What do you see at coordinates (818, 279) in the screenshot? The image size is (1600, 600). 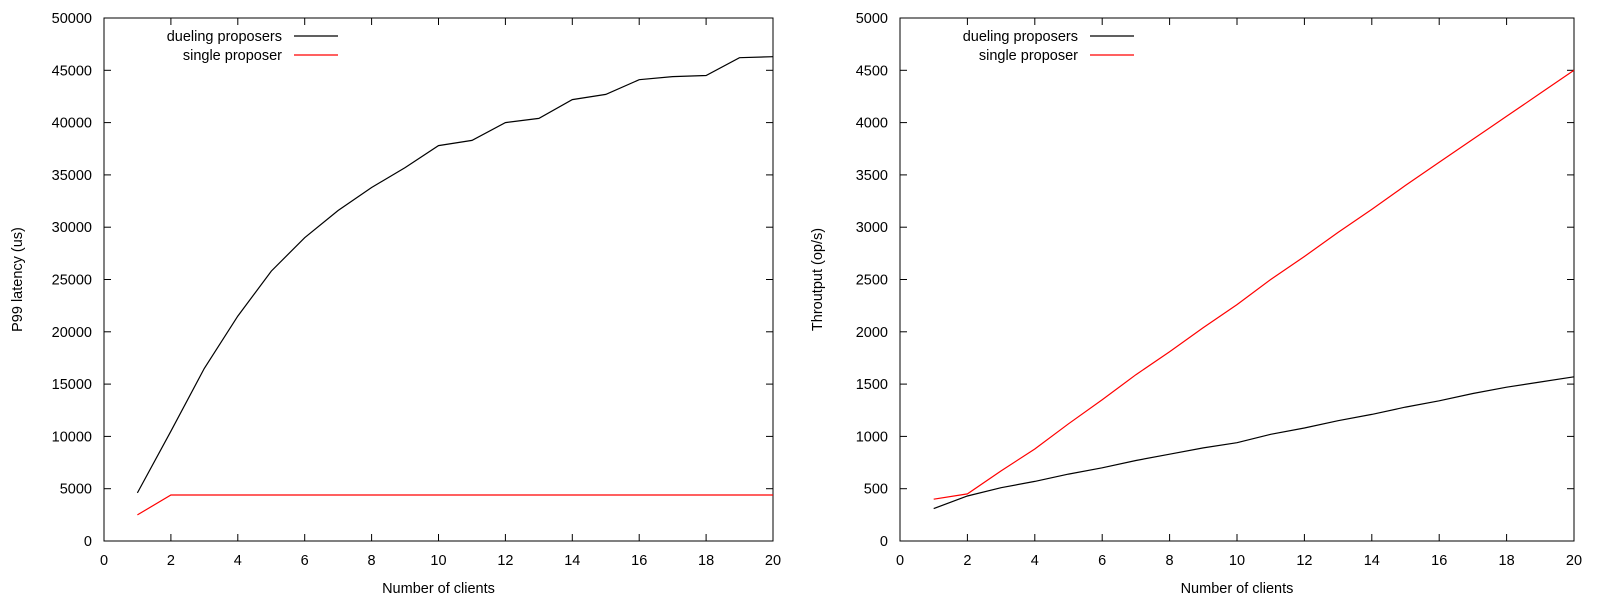 I see `y-axis-label: Throutput (op/s)` at bounding box center [818, 279].